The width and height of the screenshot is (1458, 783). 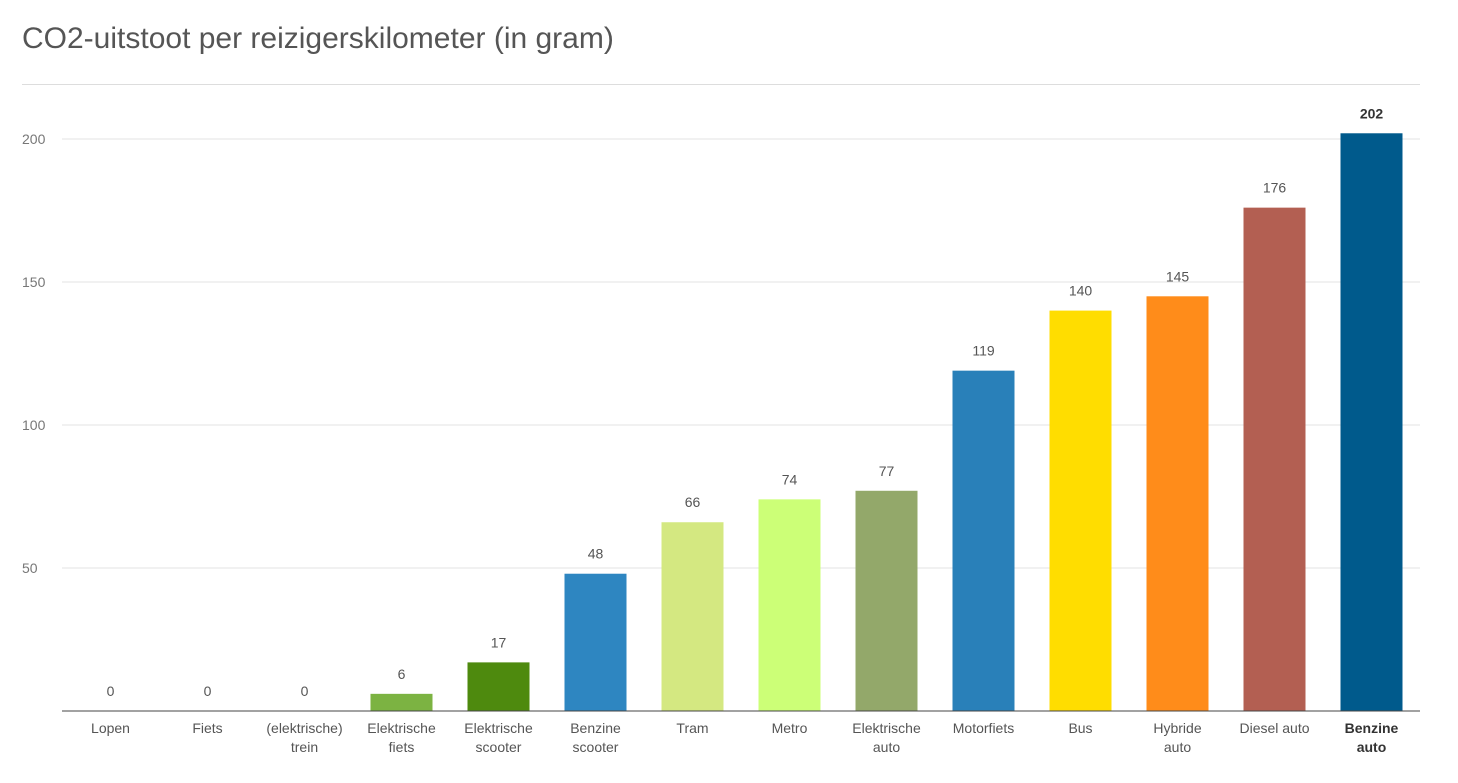 I want to click on bar-value-label: 66, so click(x=693, y=502).